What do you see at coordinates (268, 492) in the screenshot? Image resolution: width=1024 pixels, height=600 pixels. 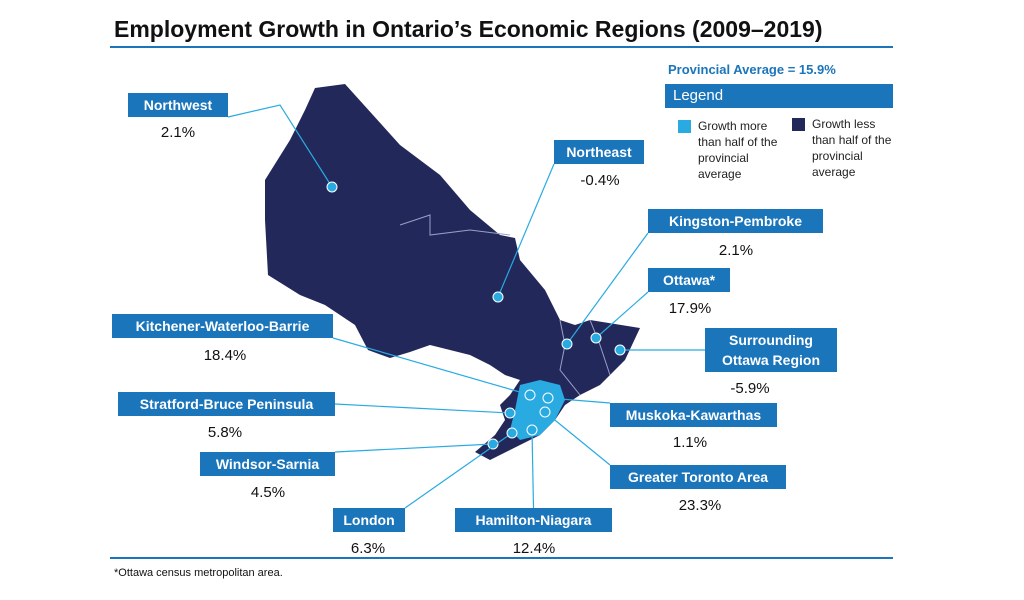 I see `region-value: 4.5%` at bounding box center [268, 492].